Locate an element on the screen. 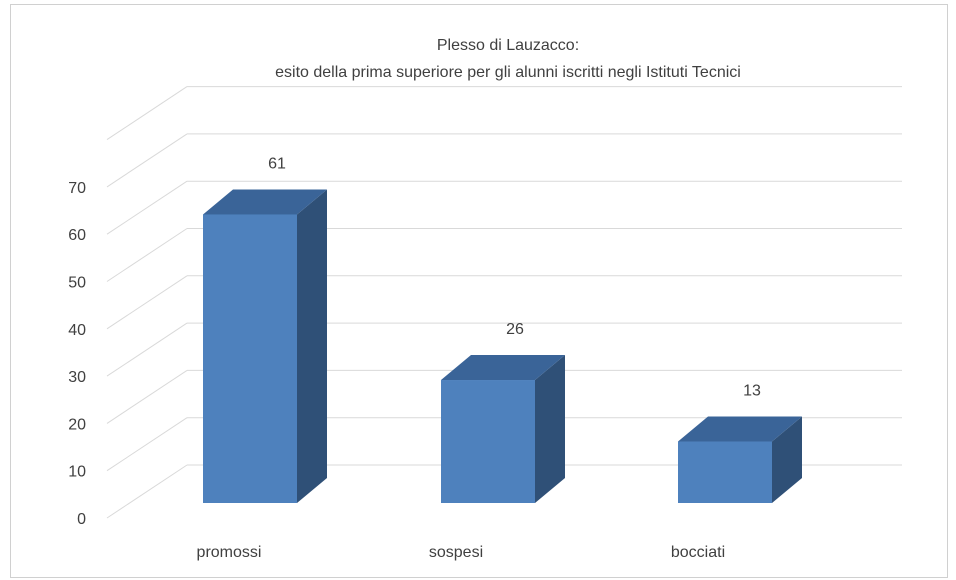 The height and width of the screenshot is (580, 956). data-label: 61 is located at coordinates (277, 163).